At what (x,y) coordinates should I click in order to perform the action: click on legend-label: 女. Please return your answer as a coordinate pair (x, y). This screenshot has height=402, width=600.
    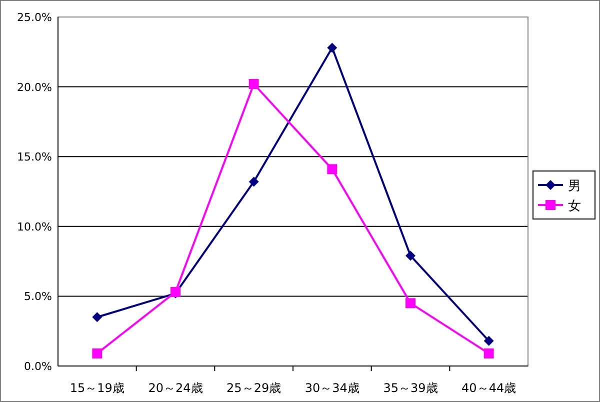
    Looking at the image, I should click on (574, 206).